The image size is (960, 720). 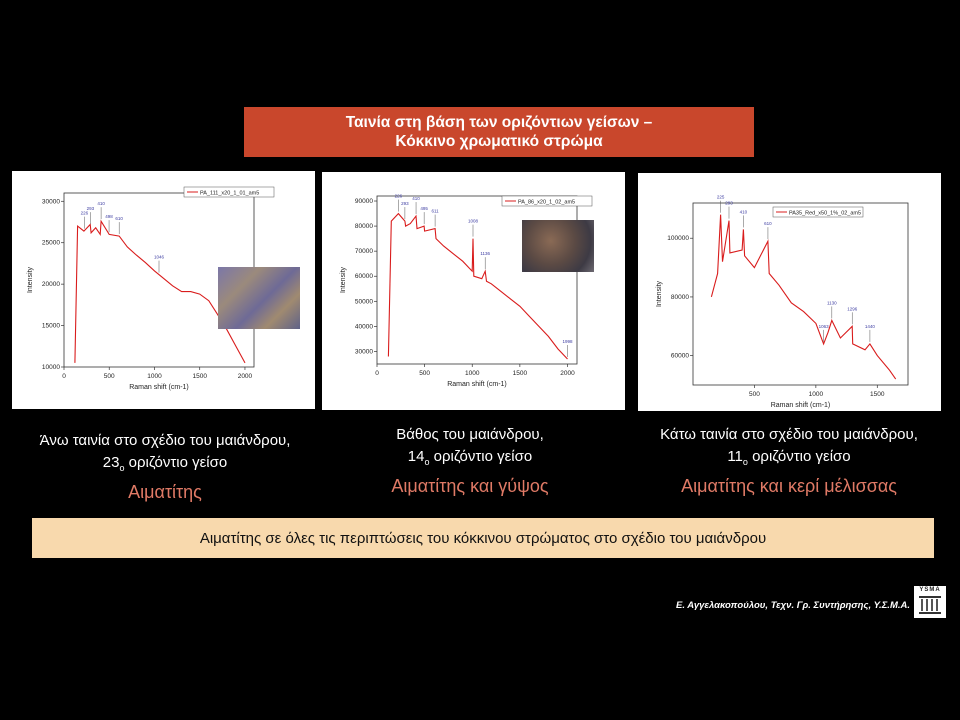 What do you see at coordinates (721, 197) in the screenshot?
I see `peak-label: 225` at bounding box center [721, 197].